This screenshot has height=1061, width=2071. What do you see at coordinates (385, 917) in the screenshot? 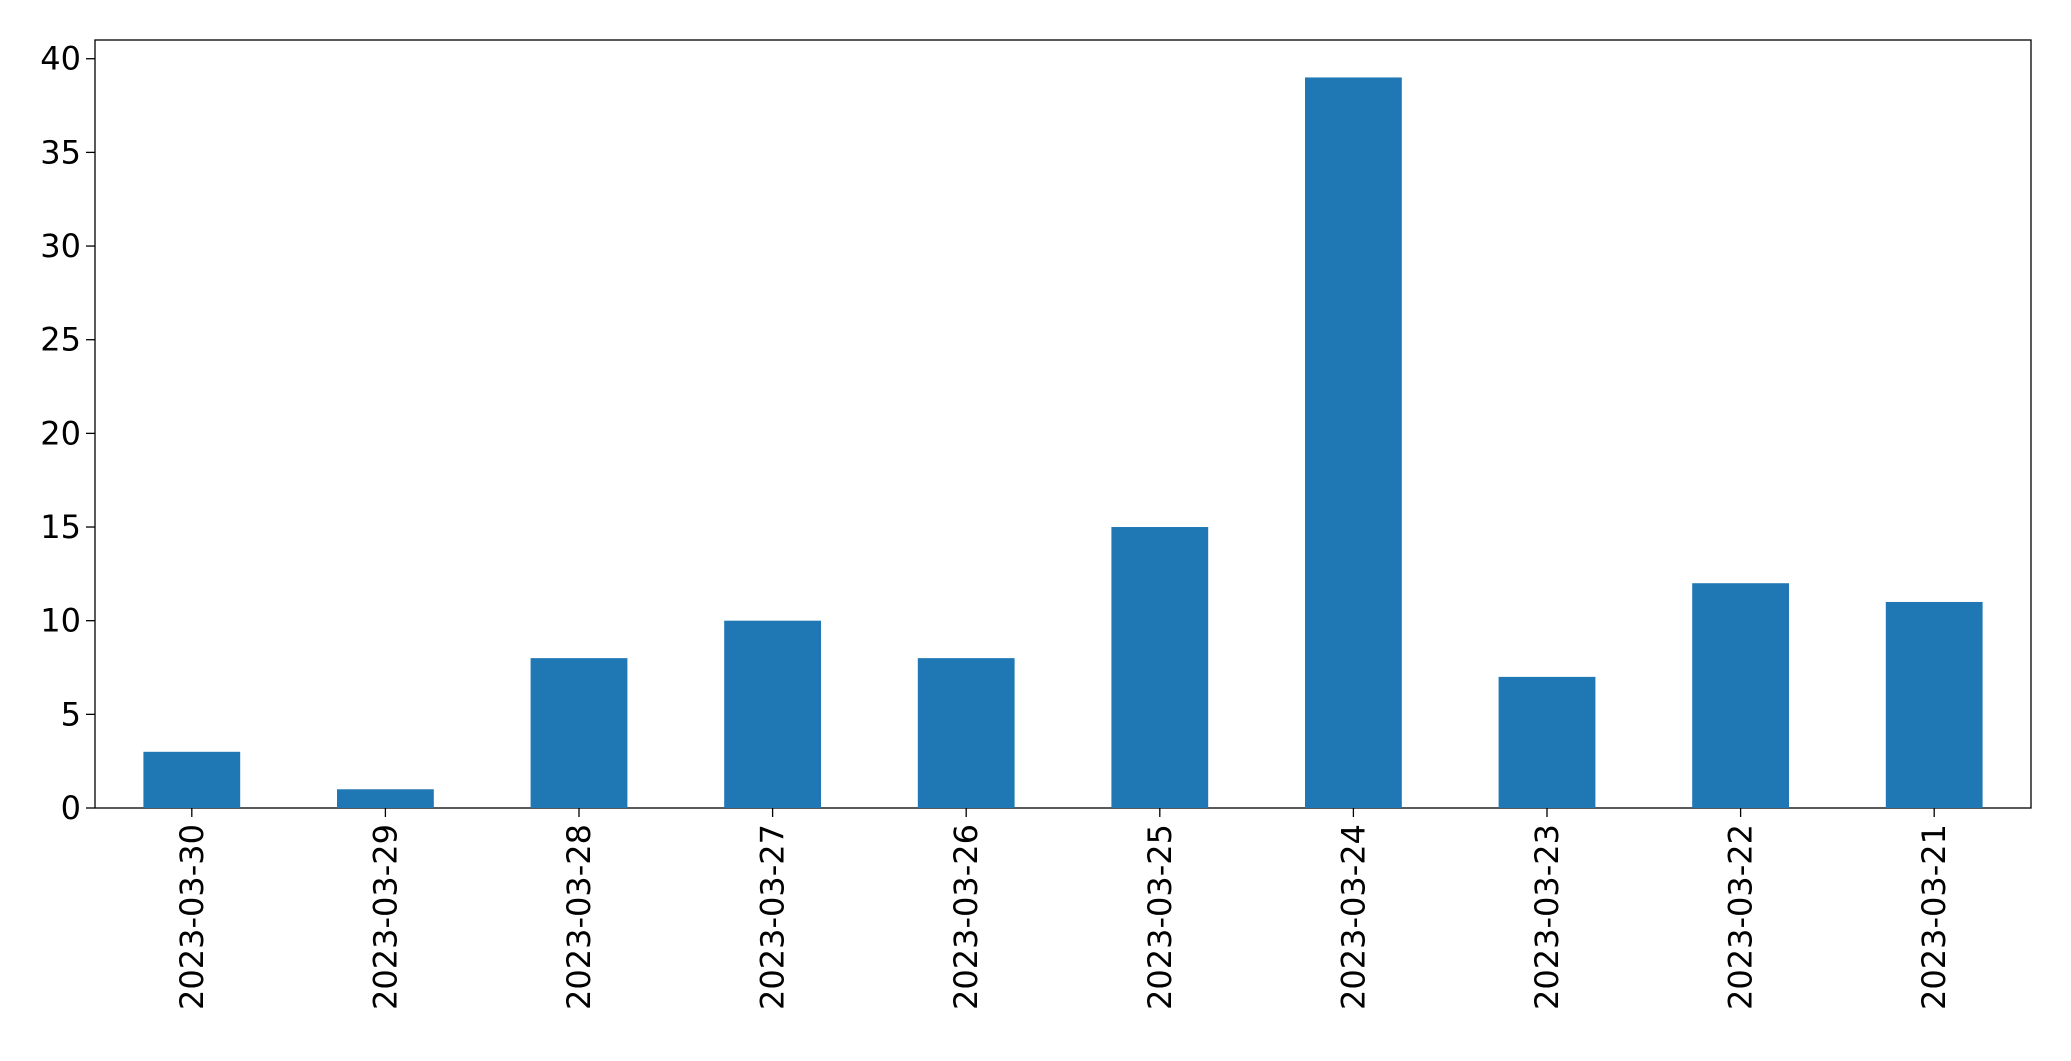
I see `x-tick-label: 2023-03-29` at bounding box center [385, 917].